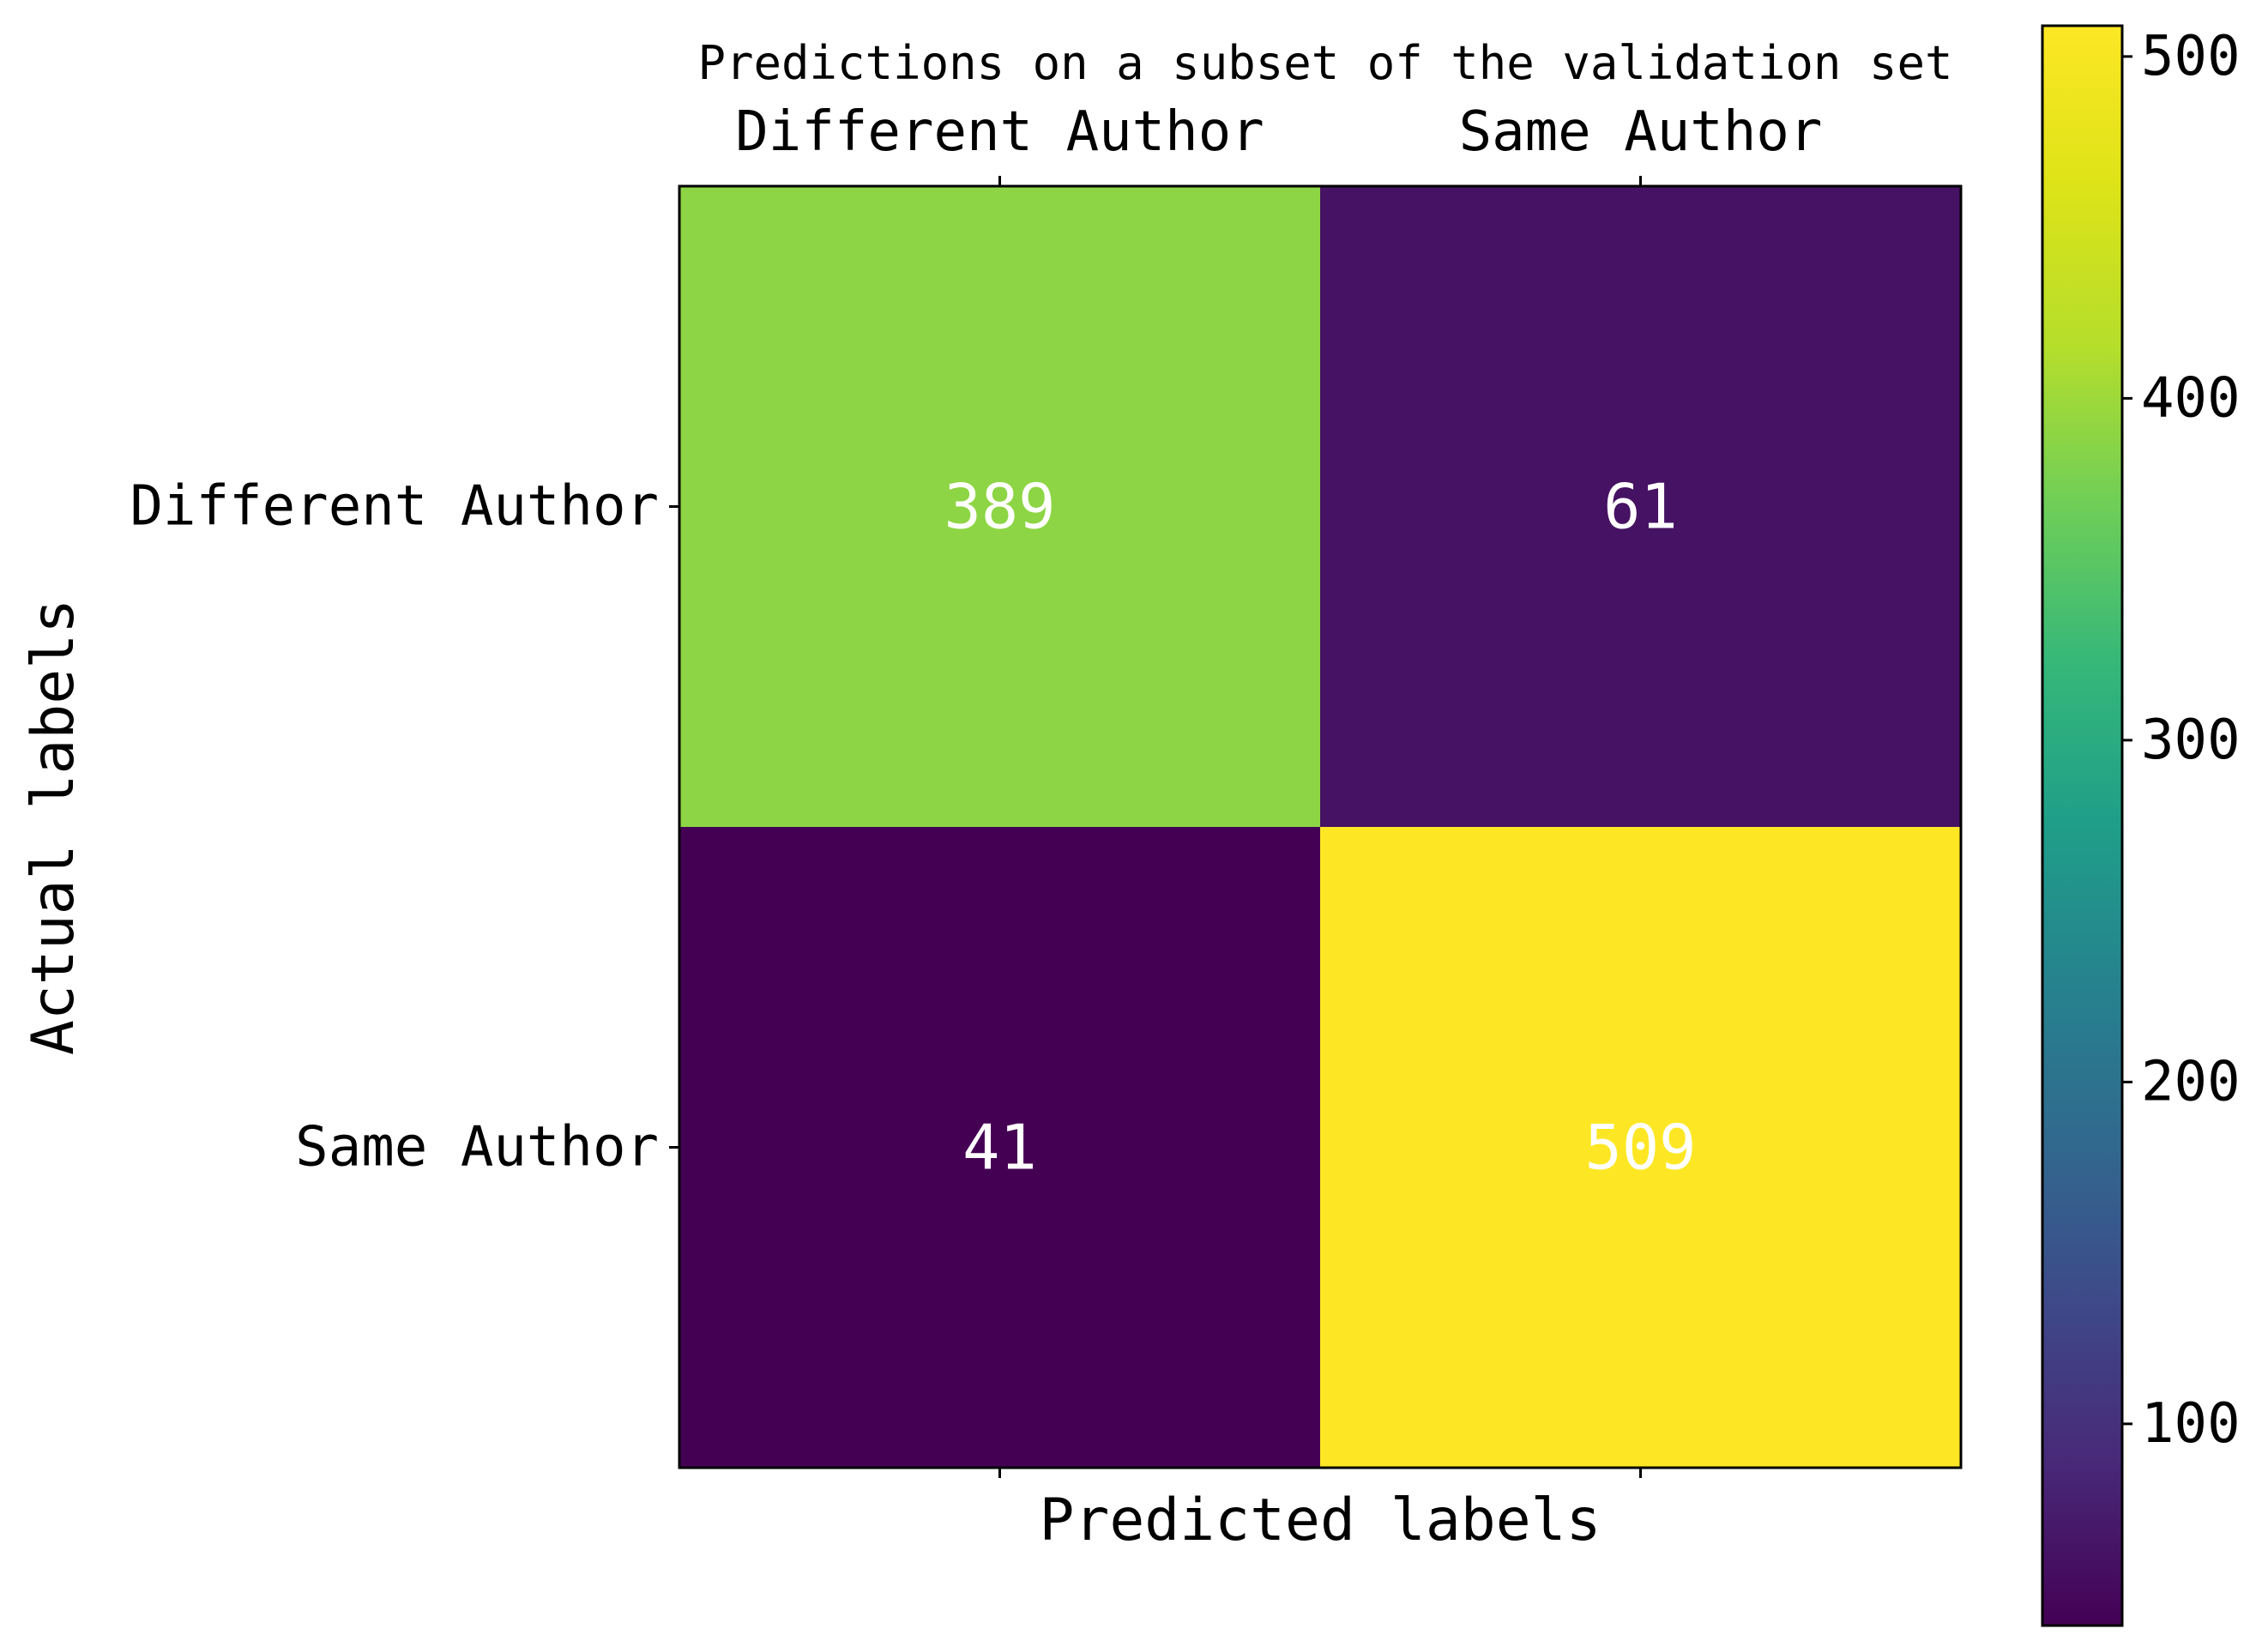  What do you see at coordinates (477, 1147) in the screenshot?
I see `y-tick-label: Same Author` at bounding box center [477, 1147].